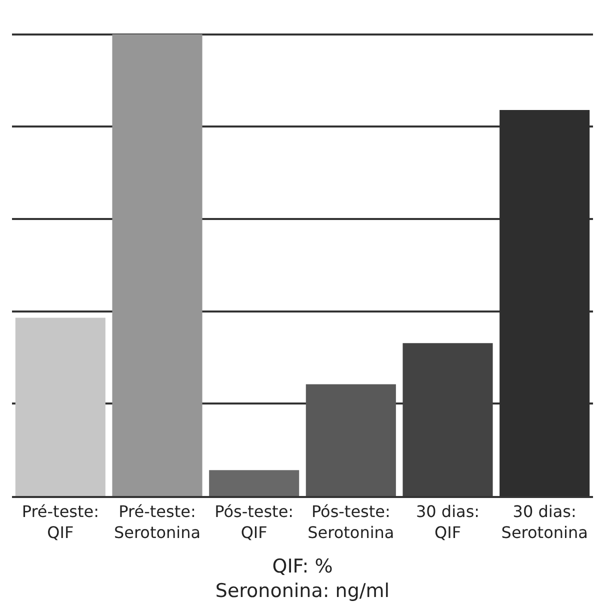  What do you see at coordinates (157, 522) in the screenshot?
I see `x-tick-label: Pré-teste: Serotonina` at bounding box center [157, 522].